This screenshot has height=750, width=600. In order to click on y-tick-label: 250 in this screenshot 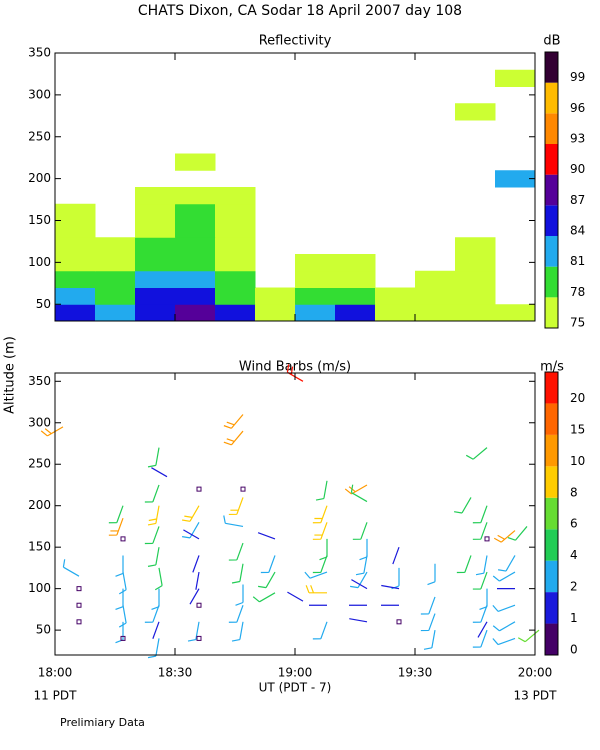, I will do `click(39, 136)`.